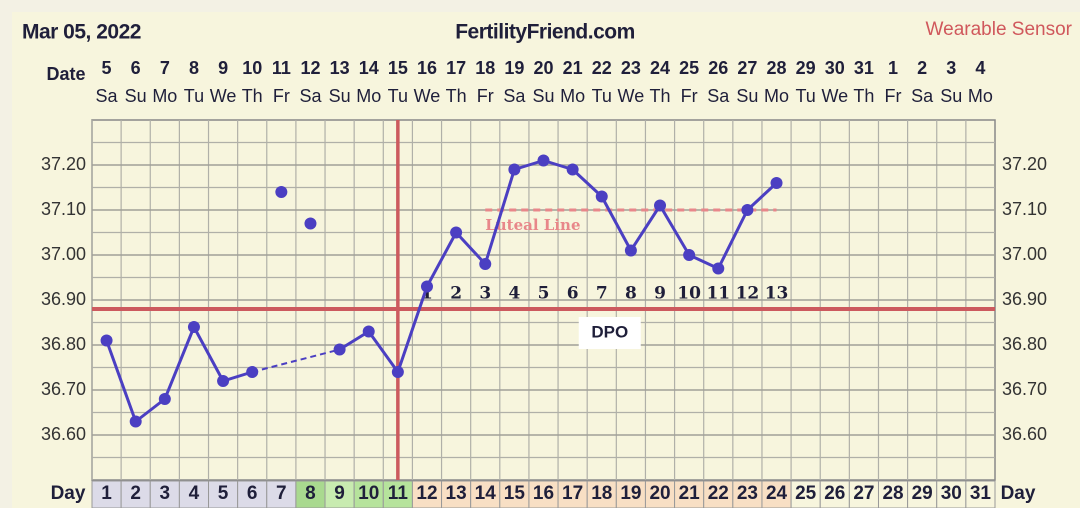 The height and width of the screenshot is (508, 1080). What do you see at coordinates (194, 68) in the screenshot?
I see `date-label: 8` at bounding box center [194, 68].